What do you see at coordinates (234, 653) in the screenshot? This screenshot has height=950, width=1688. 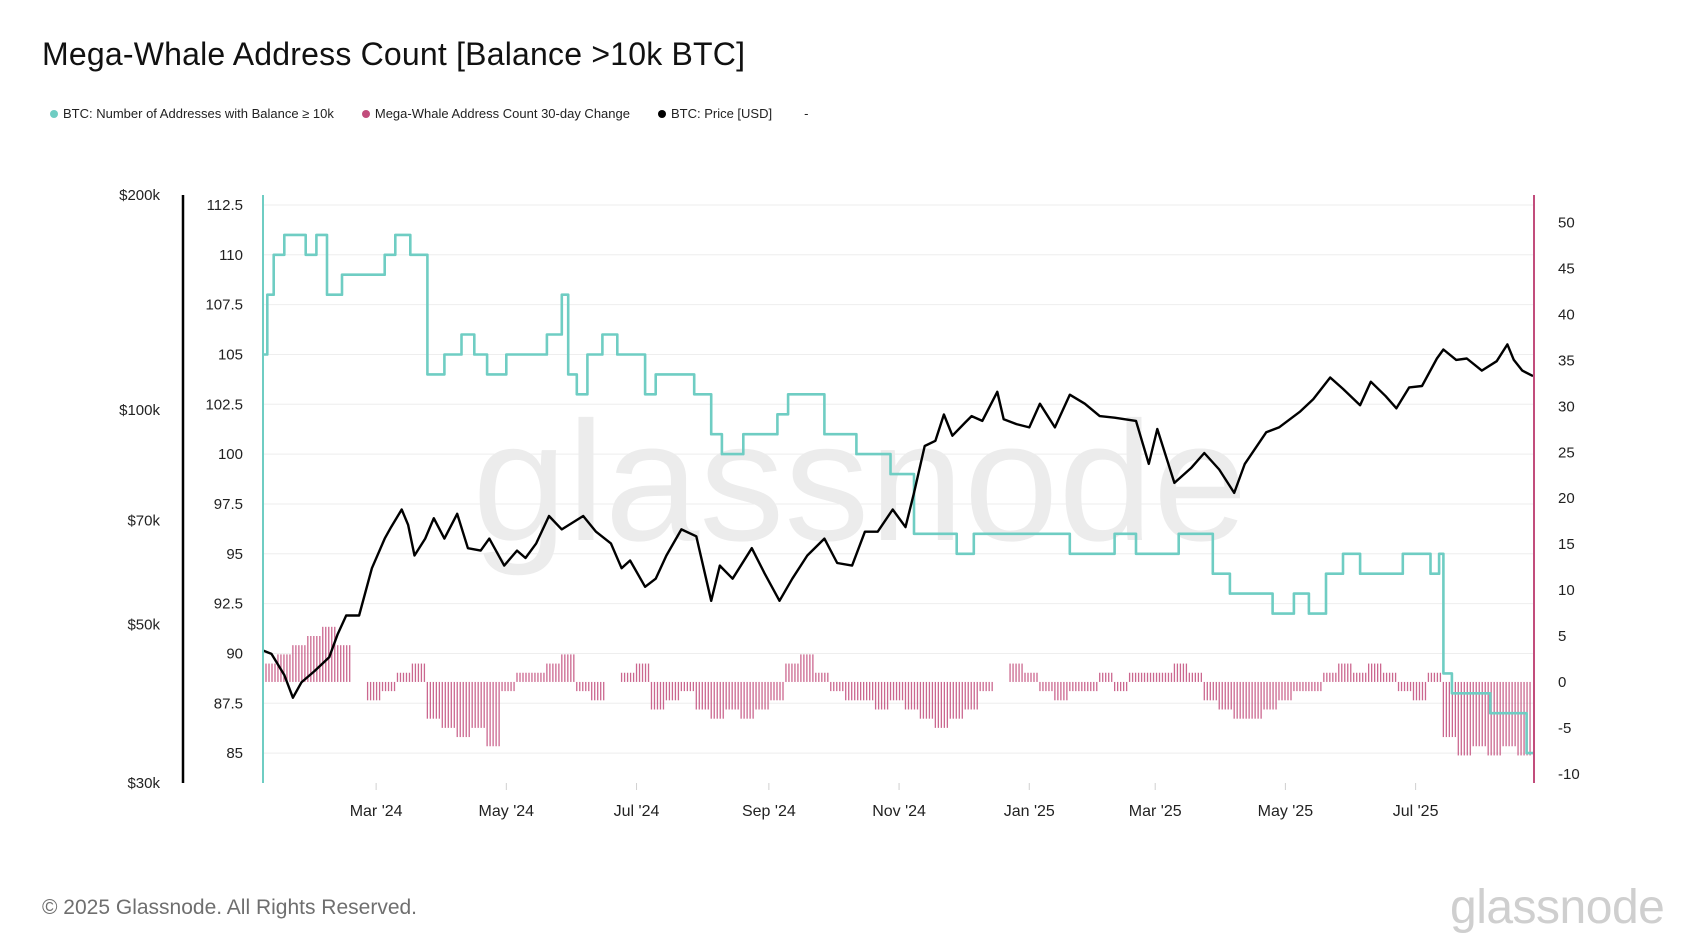 I see `count-tick-label: 90` at bounding box center [234, 653].